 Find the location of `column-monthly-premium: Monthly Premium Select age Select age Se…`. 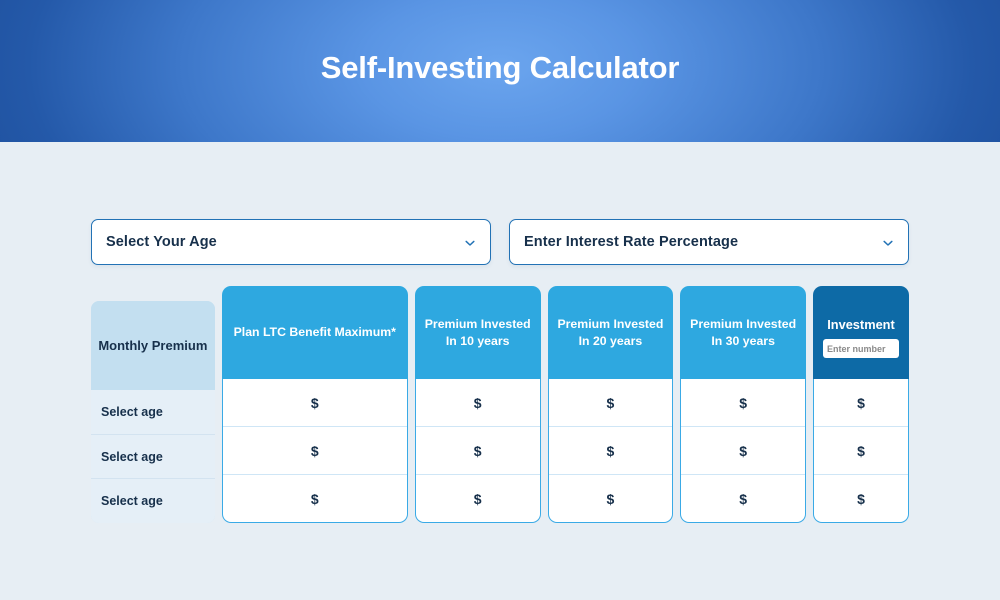

column-monthly-premium: Monthly Premium Select age Select age Se… is located at coordinates (153, 412).